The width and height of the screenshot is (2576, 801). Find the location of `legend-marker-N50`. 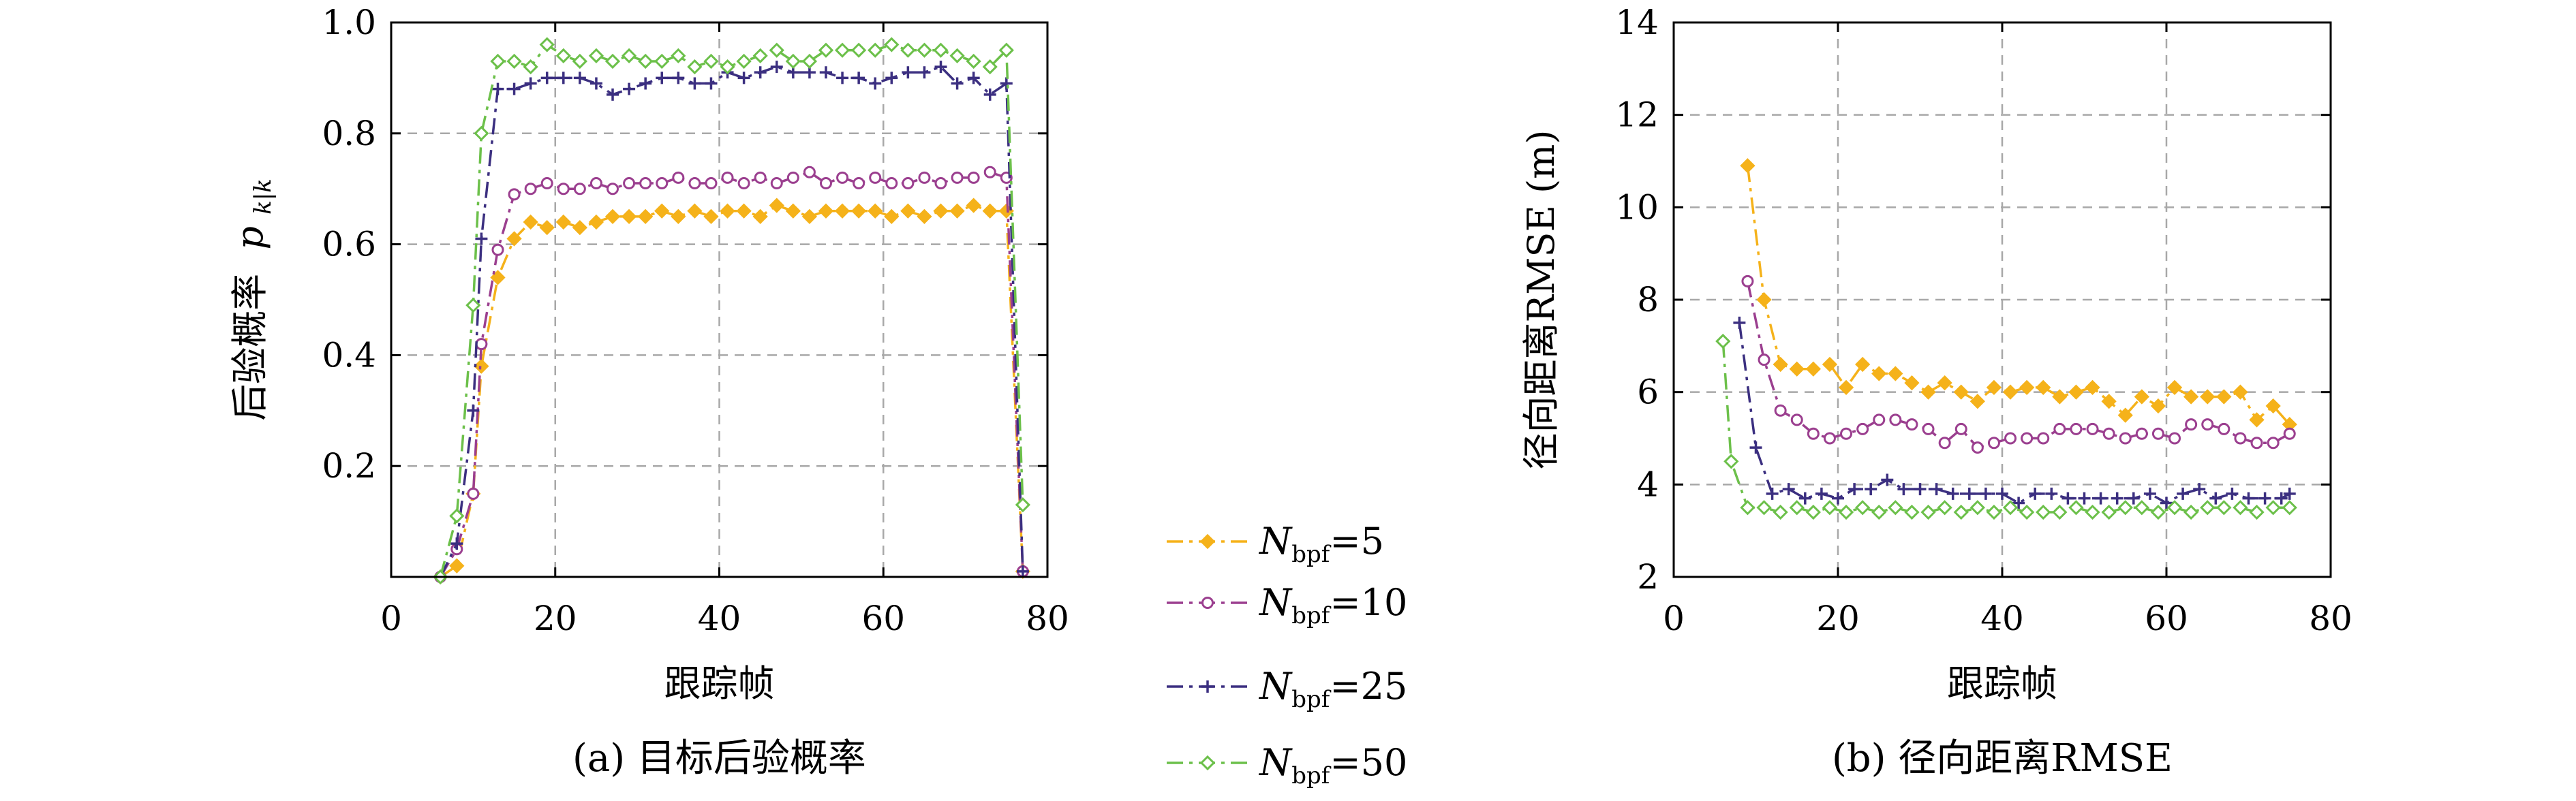

legend-marker-N50 is located at coordinates (1207, 763).